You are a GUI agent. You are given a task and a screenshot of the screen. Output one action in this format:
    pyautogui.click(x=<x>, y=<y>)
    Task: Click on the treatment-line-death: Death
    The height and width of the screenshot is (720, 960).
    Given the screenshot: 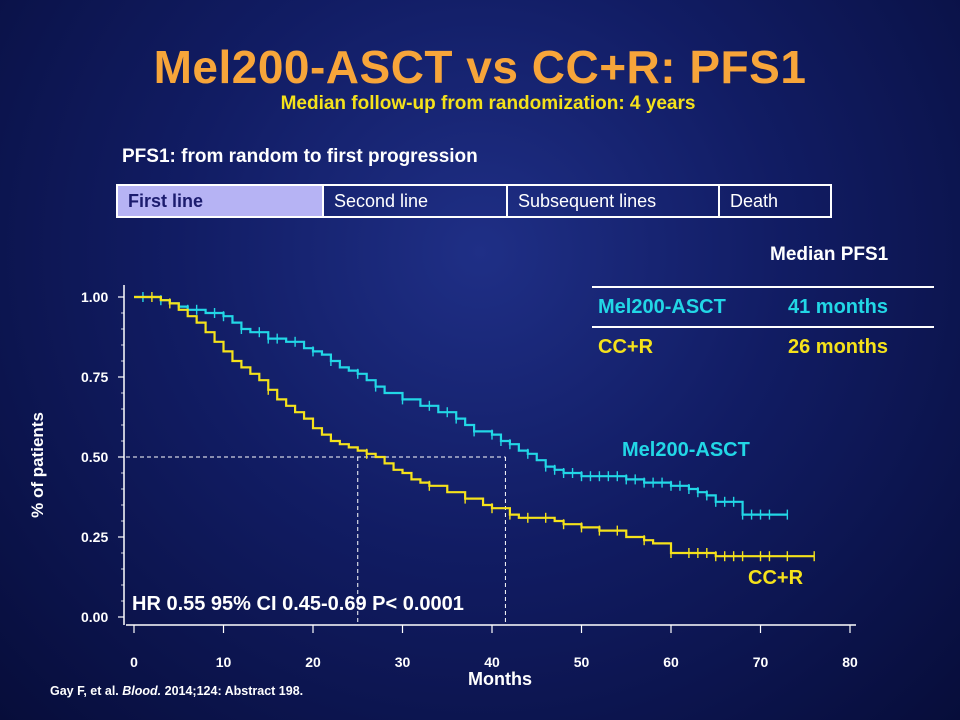 What is the action you would take?
    pyautogui.click(x=754, y=200)
    